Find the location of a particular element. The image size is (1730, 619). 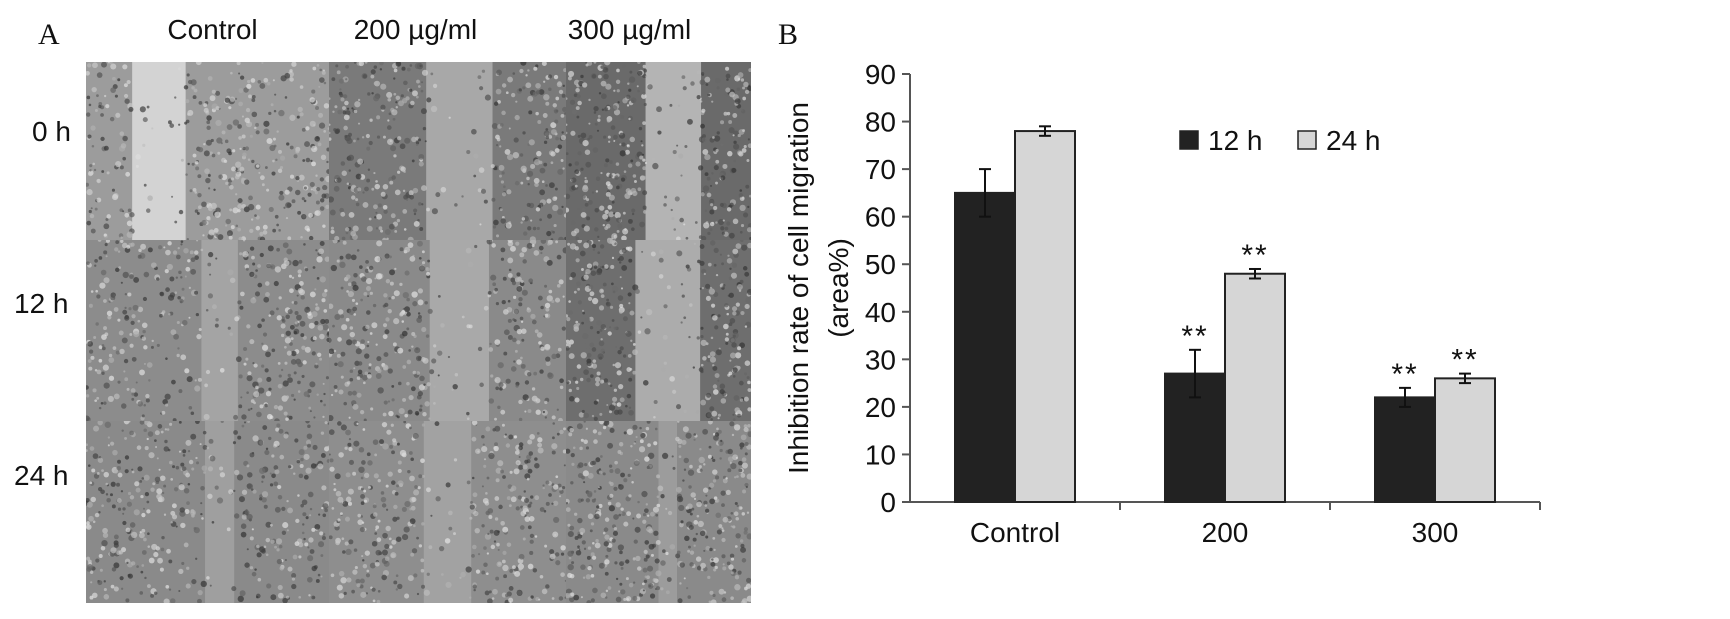

micrograph-300-12h is located at coordinates (658, 330).